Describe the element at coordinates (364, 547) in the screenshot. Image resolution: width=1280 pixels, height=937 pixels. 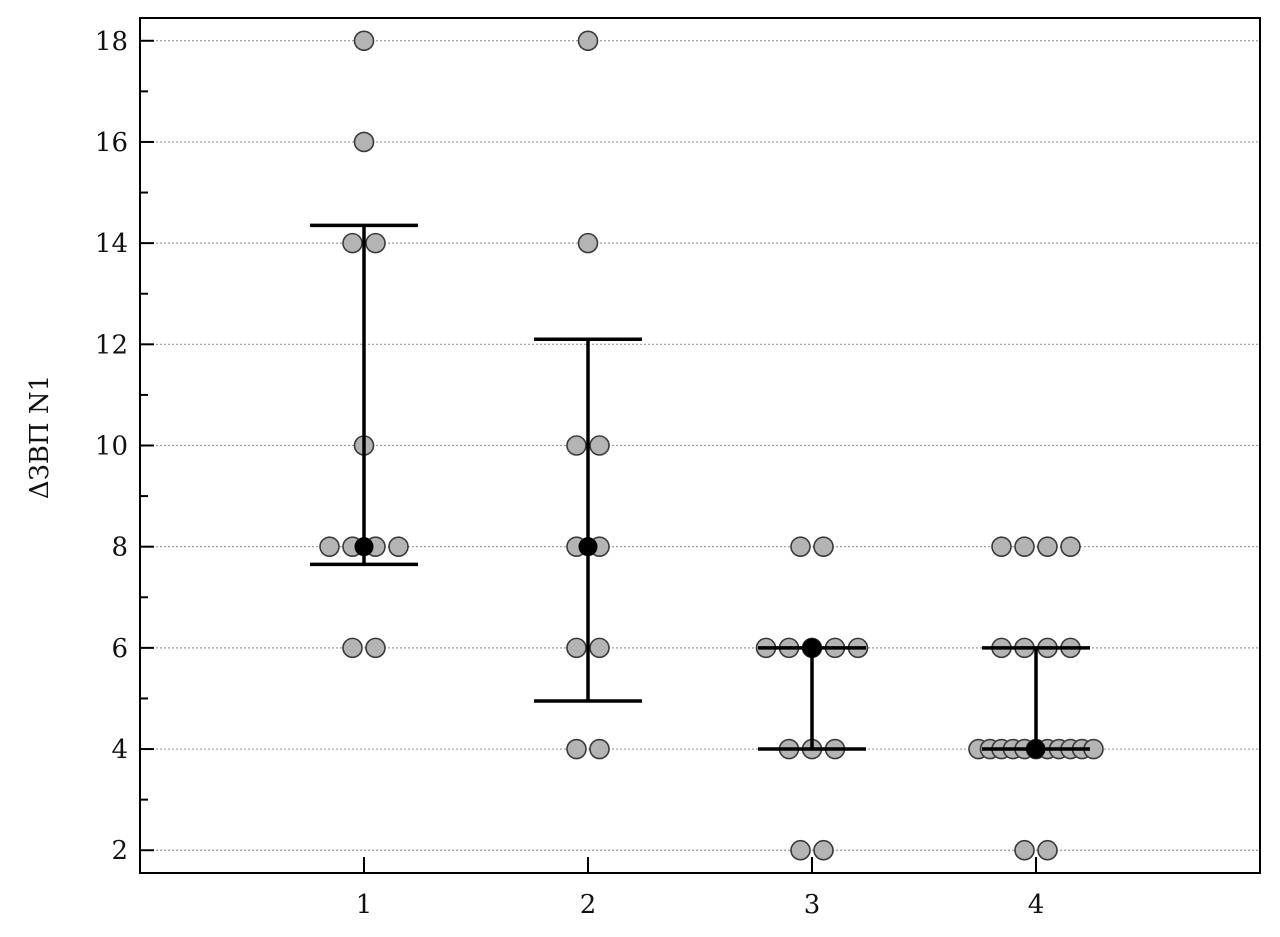
I see `median-marker-g1` at that location.